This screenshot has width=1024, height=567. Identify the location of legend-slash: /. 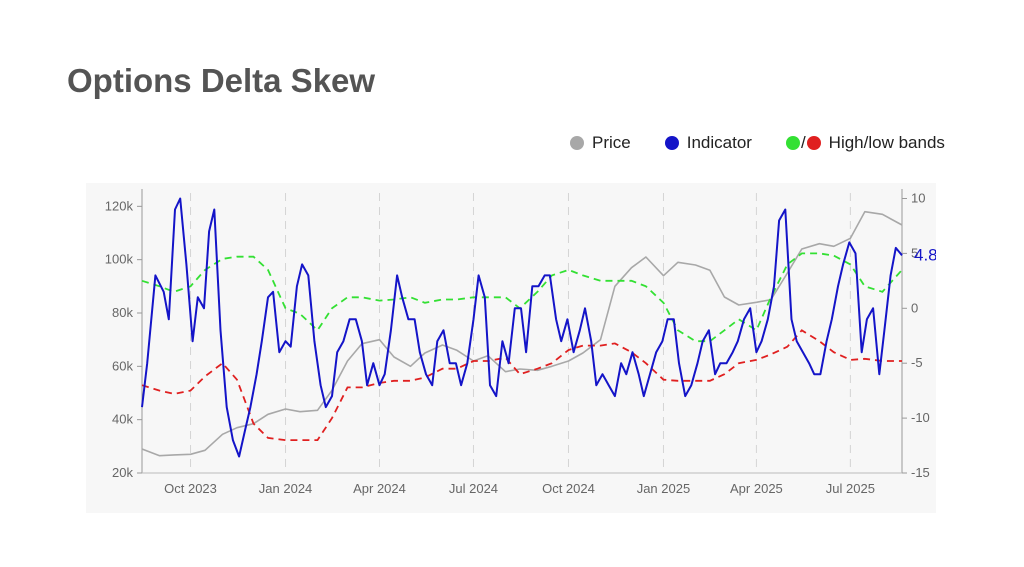
(803, 142).